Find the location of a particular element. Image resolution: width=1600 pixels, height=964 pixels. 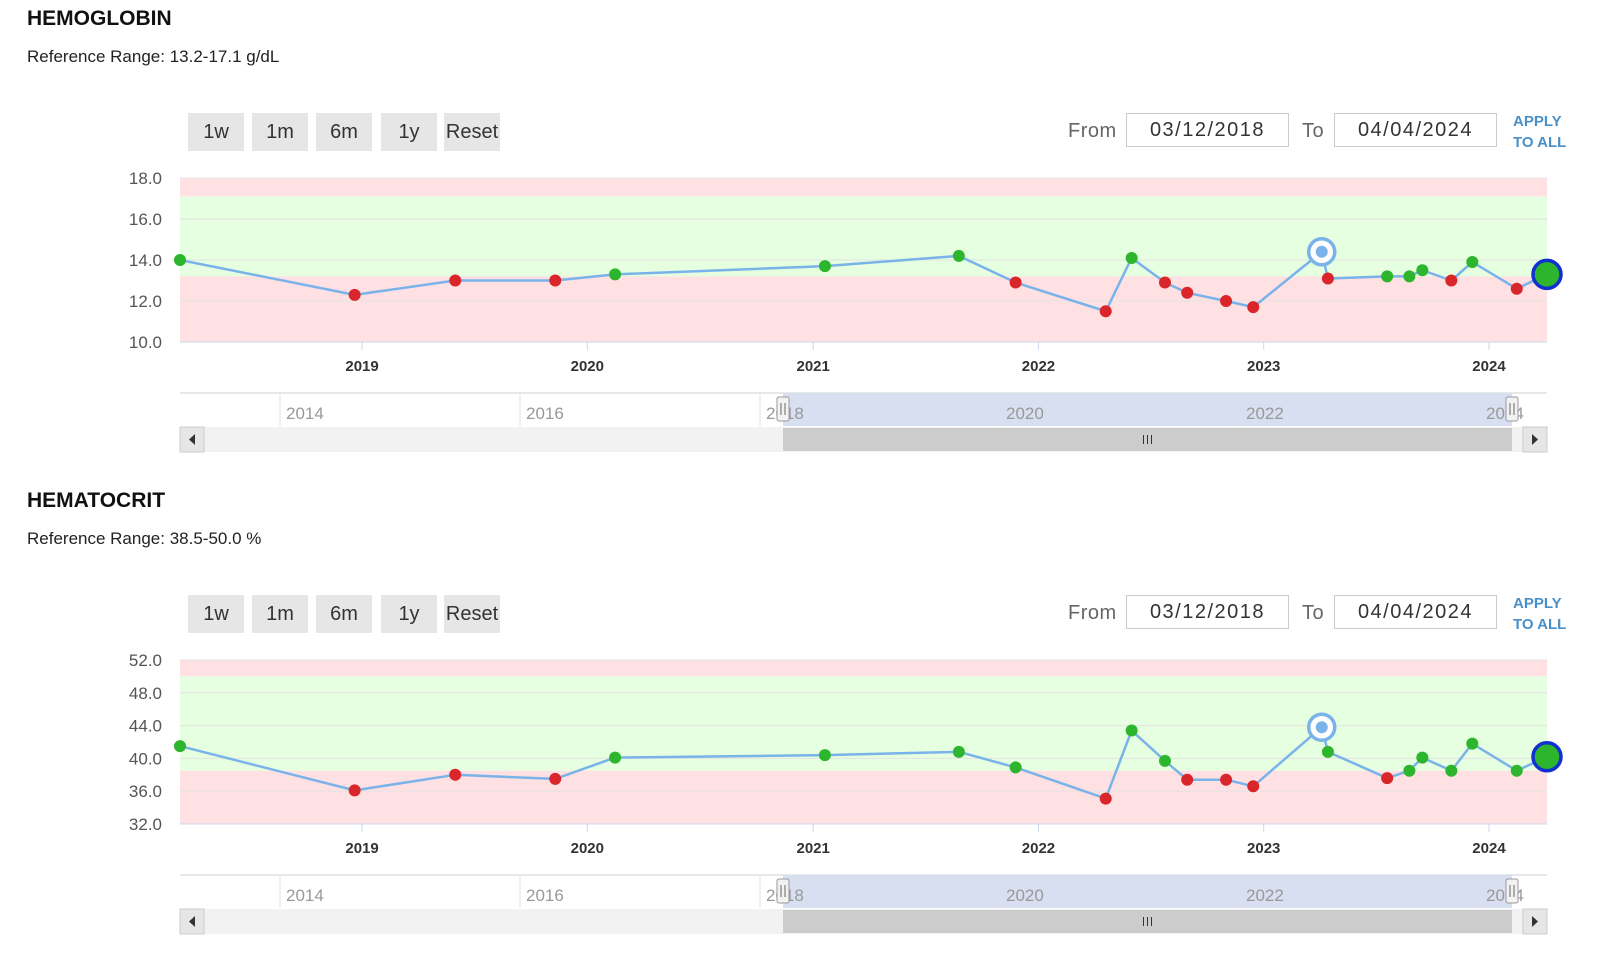

navigator-tick-label: 2016 is located at coordinates (545, 413).